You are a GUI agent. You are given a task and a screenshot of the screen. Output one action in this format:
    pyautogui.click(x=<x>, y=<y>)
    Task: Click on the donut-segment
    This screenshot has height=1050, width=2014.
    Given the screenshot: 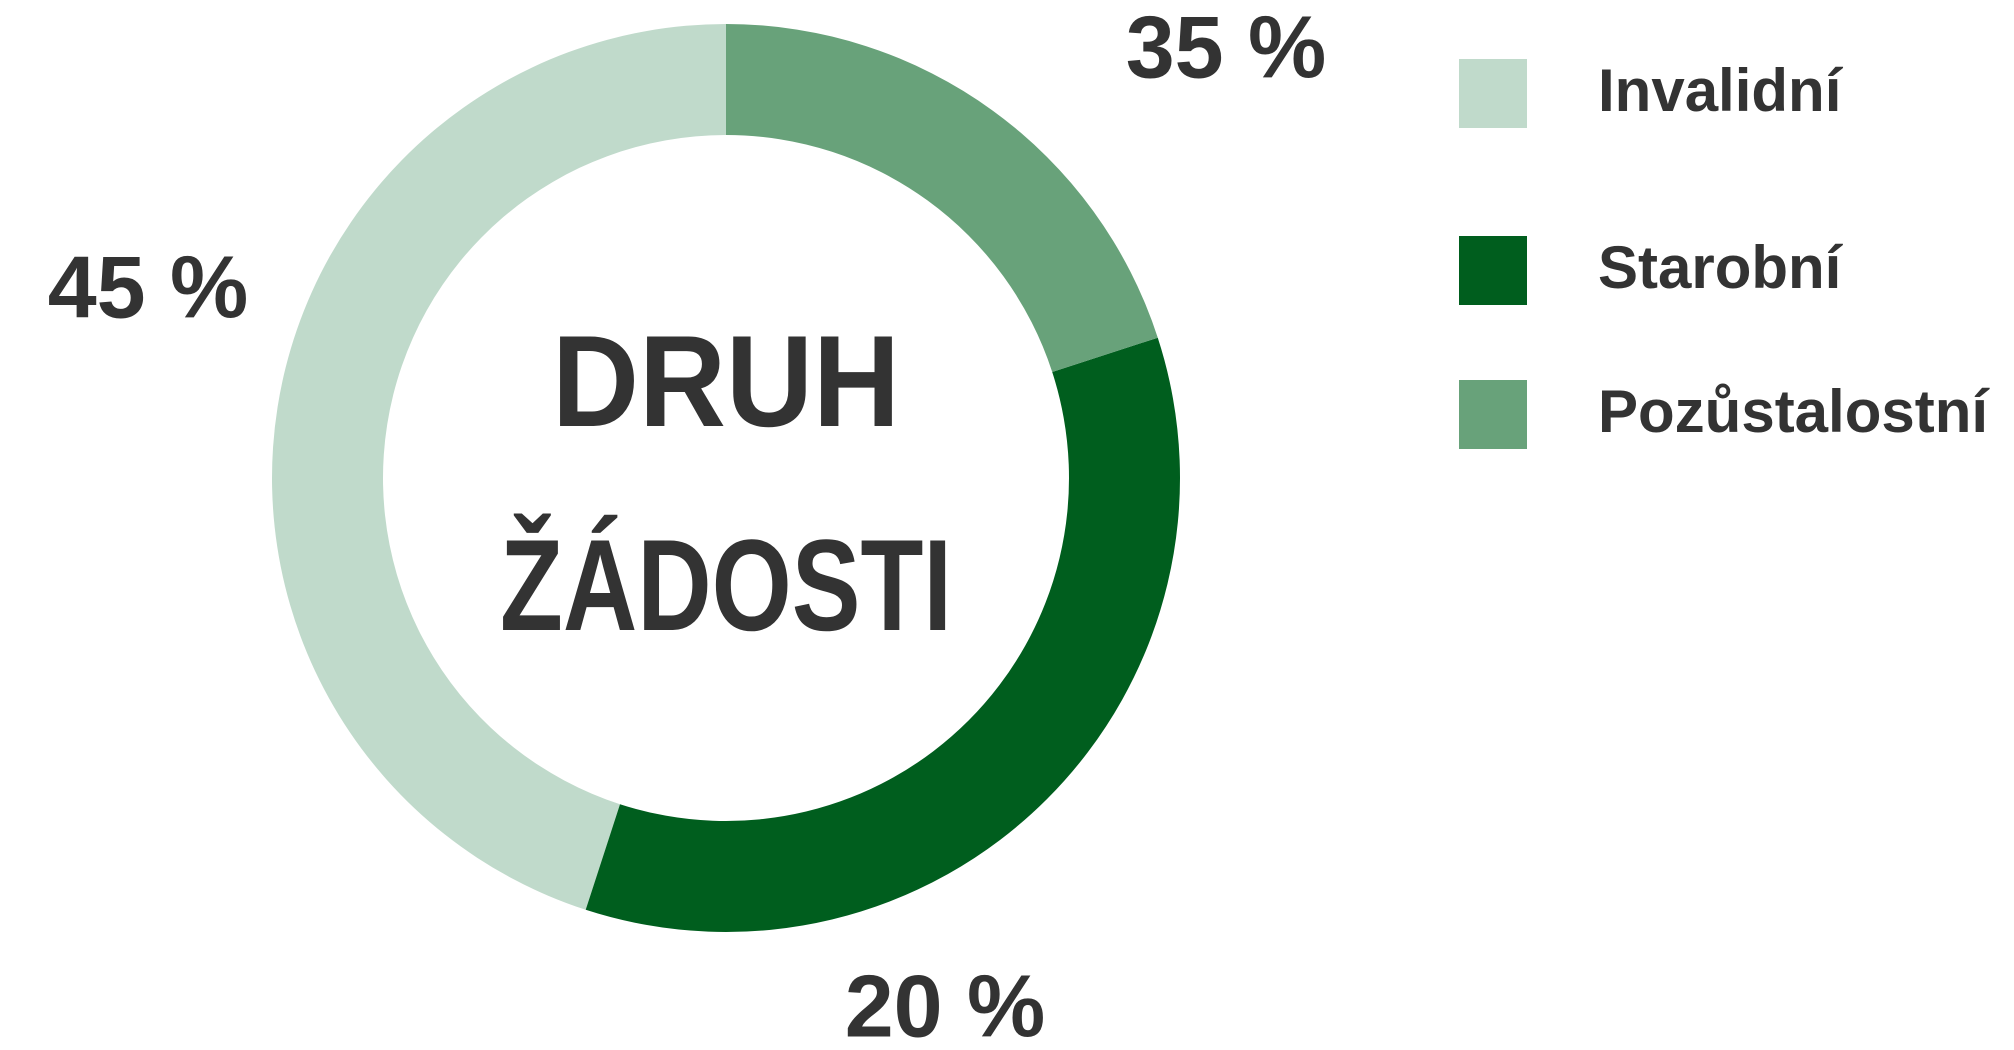 What is the action you would take?
    pyautogui.click(x=942, y=198)
    